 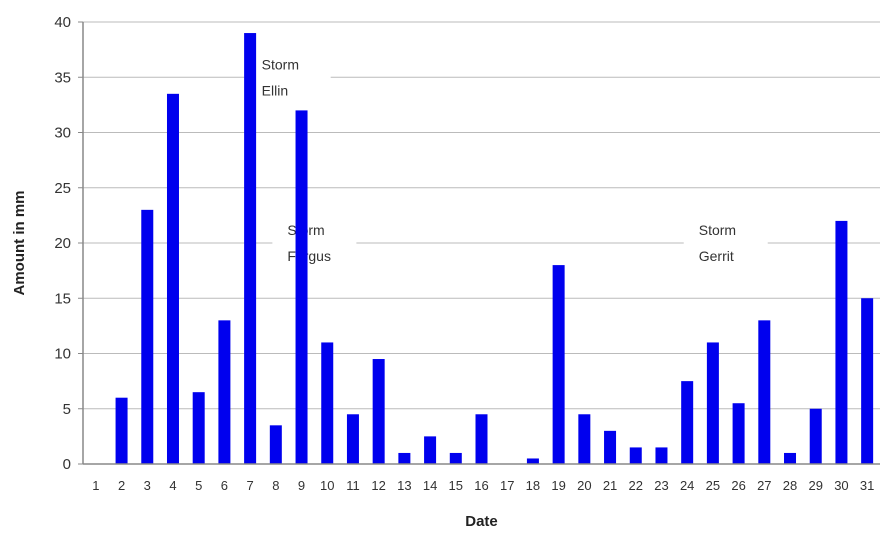 What do you see at coordinates (456, 485) in the screenshot?
I see `x-tick-label: 15` at bounding box center [456, 485].